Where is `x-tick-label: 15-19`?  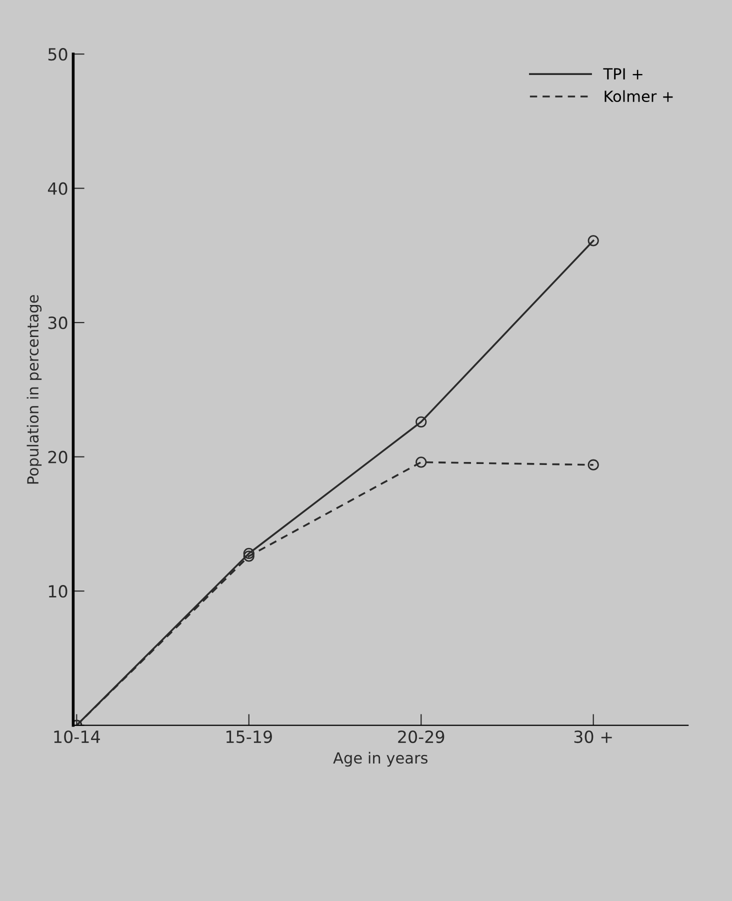
x-tick-label: 15-19 is located at coordinates (249, 737).